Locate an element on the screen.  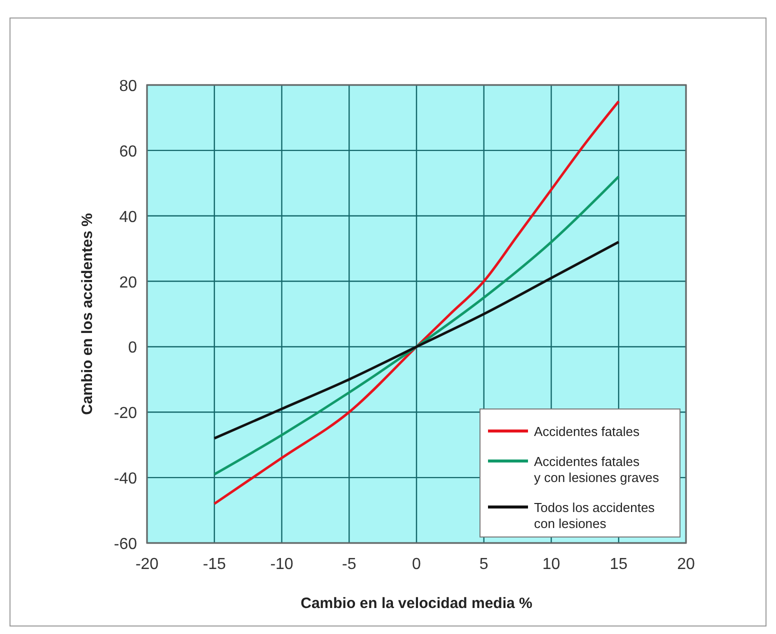
legend-label: Accidentes fatales y con lesiones graves is located at coordinates (597, 469).